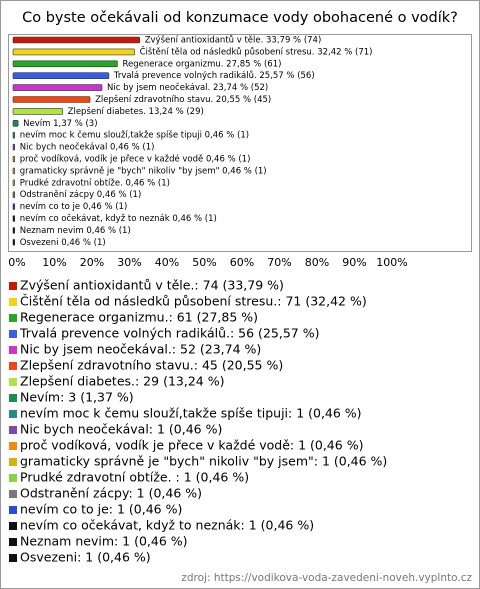 This screenshot has height=589, width=480. What do you see at coordinates (74, 207) in the screenshot?
I see `bar-label: nevím co to je 0,46 % (1)` at bounding box center [74, 207].